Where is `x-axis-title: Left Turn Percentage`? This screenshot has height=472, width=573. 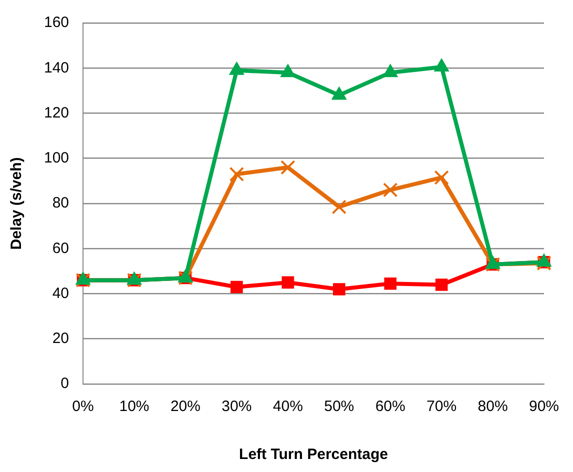
x-axis-title: Left Turn Percentage is located at coordinates (313, 455).